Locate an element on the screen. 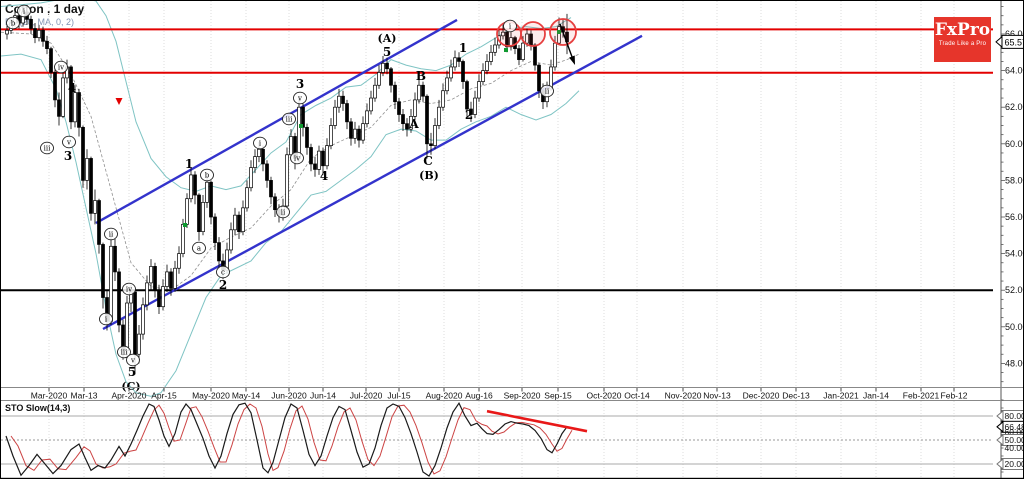 The height and width of the screenshot is (479, 1024). date-tick-label: Jan-2021 is located at coordinates (841, 396).